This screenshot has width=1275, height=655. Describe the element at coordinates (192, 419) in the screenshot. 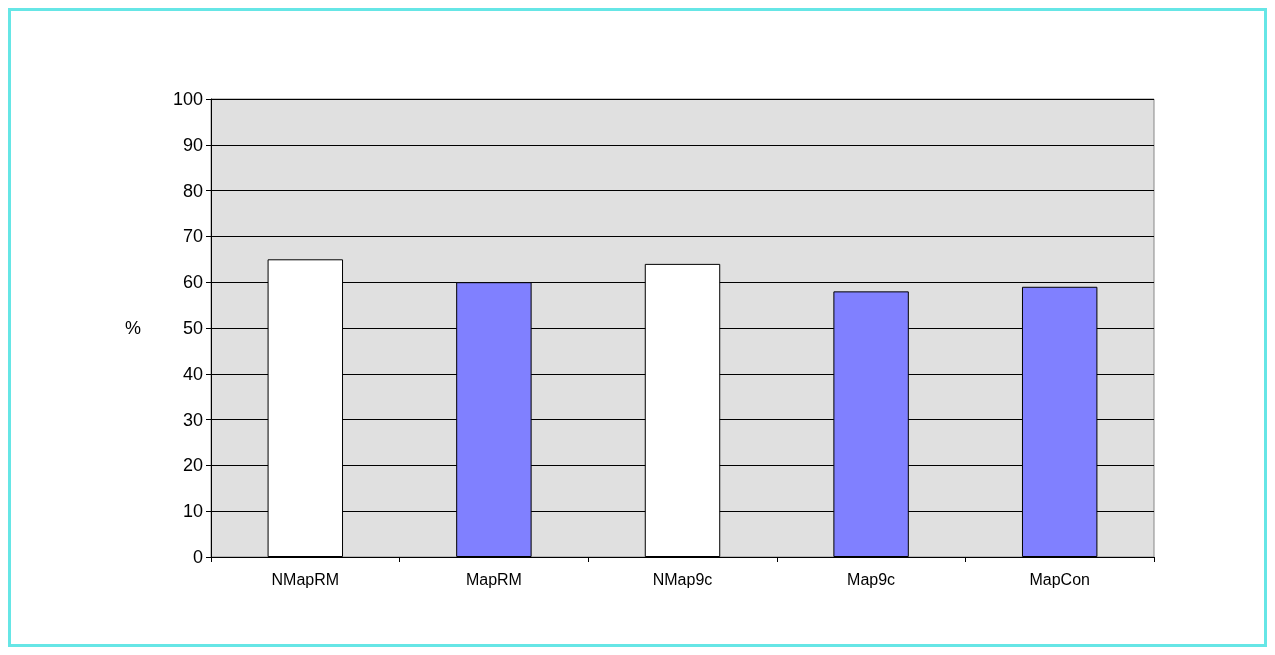

I see `y-tick-label: 30` at that location.